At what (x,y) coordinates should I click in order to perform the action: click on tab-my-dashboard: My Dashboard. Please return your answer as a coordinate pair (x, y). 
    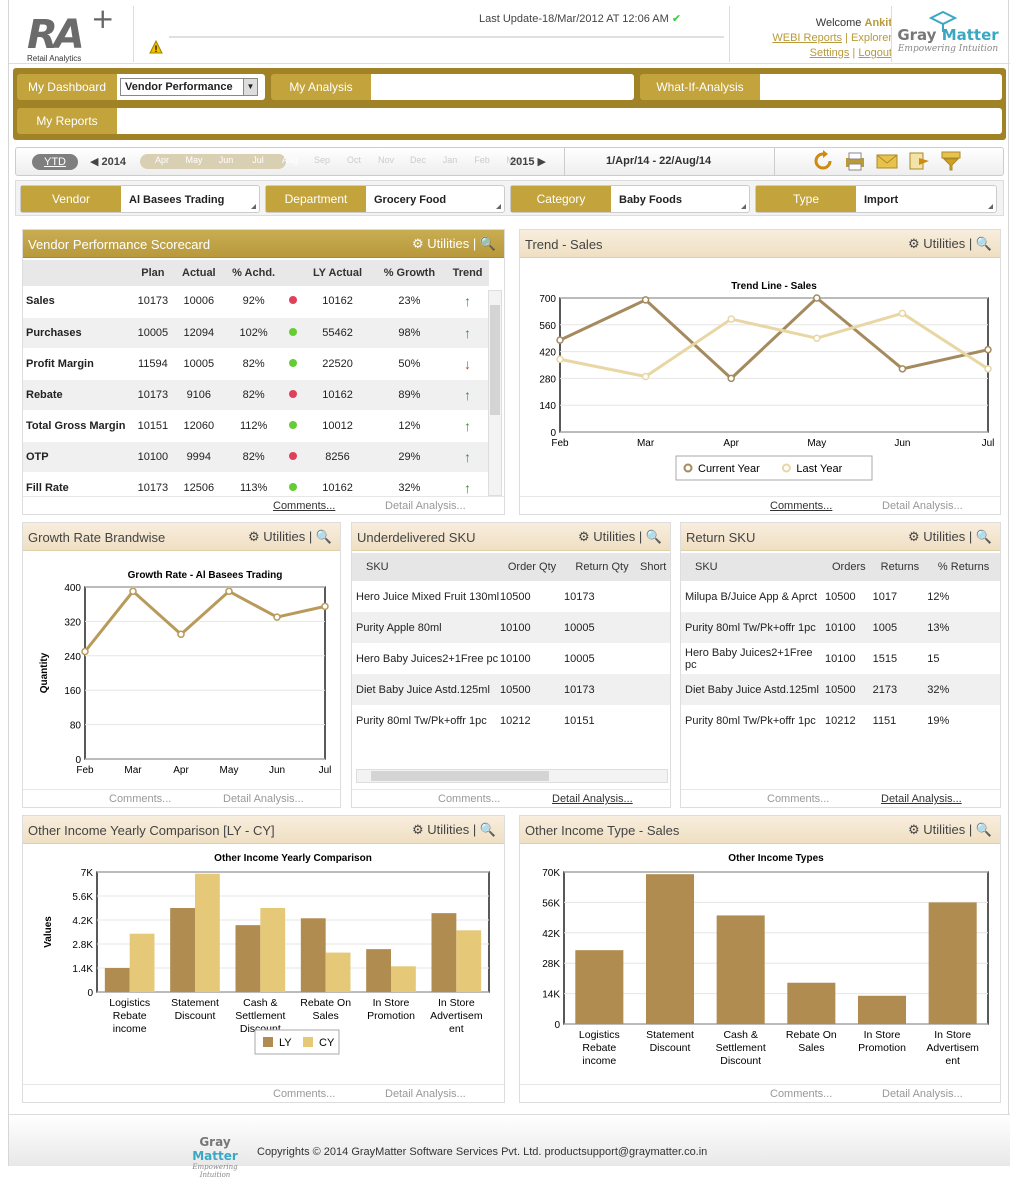
    Looking at the image, I should click on (67, 87).